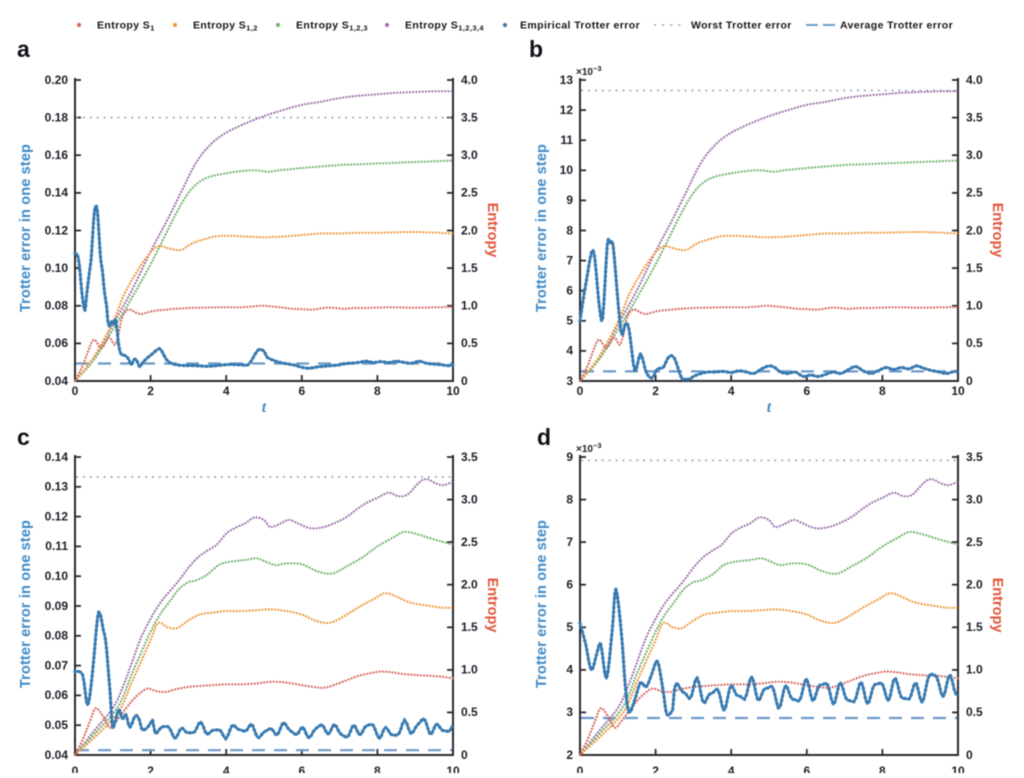 This screenshot has width=1024, height=778. I want to click on svg-text: 0.05, so click(57, 725).